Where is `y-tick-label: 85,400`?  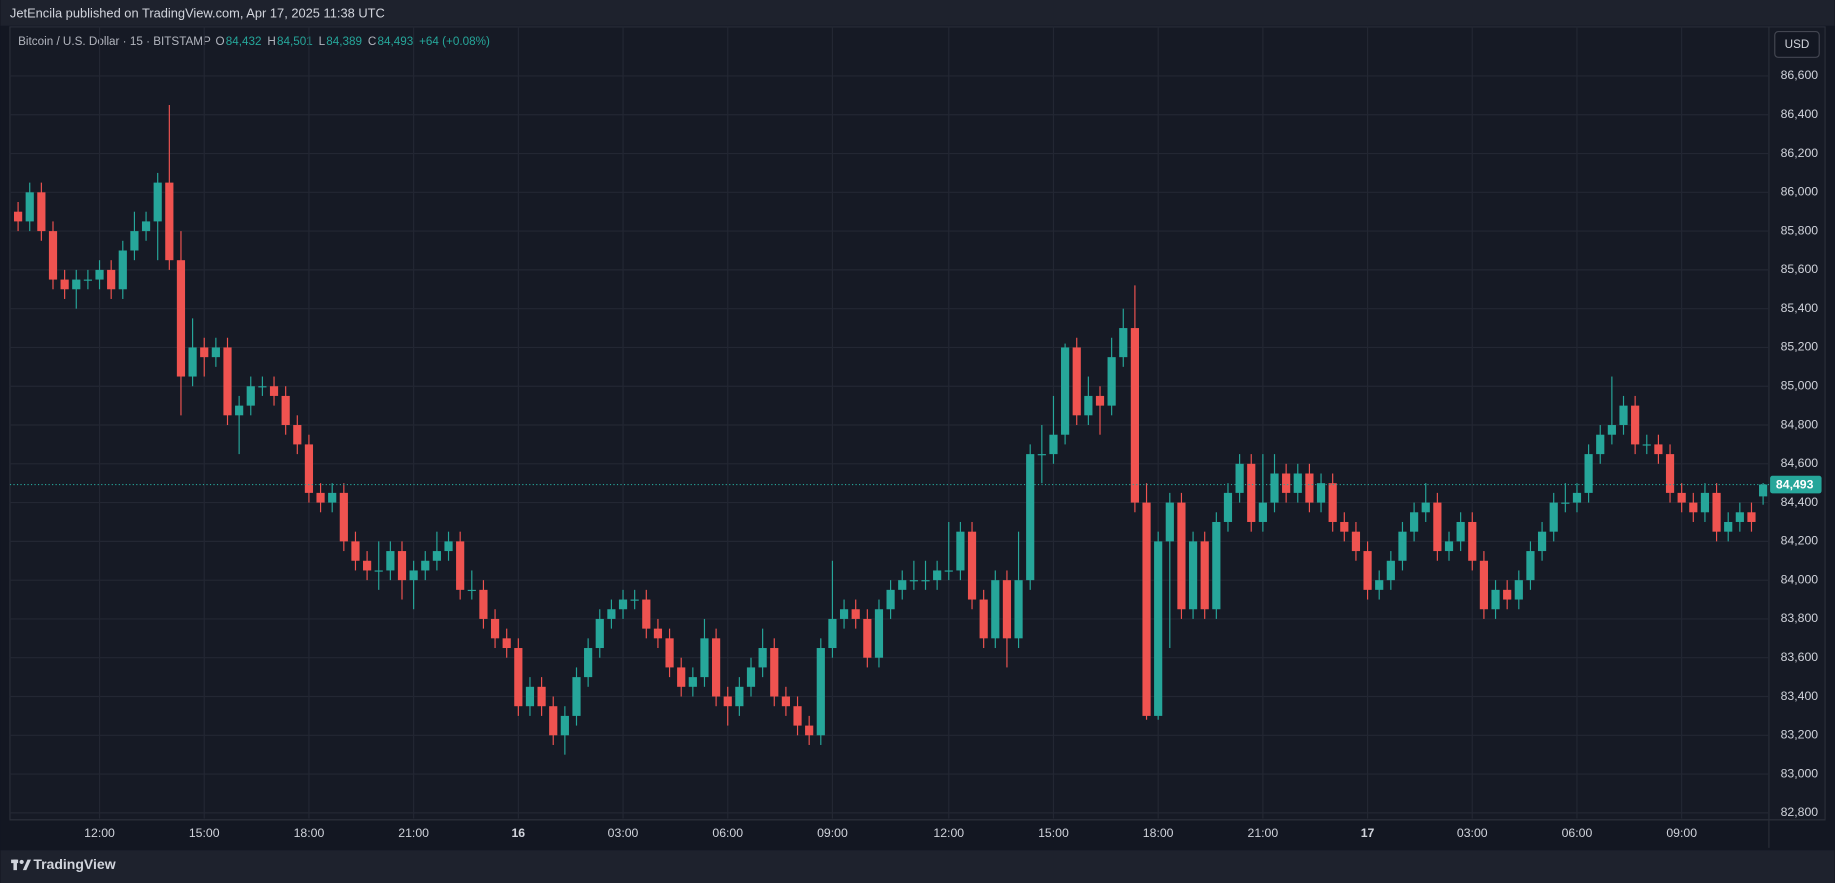 y-tick-label: 85,400 is located at coordinates (1800, 308).